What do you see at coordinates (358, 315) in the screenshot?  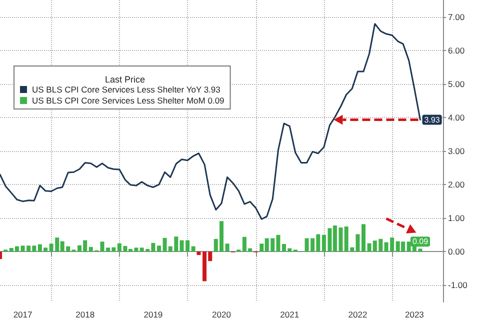 I see `x-tick-label: 2022` at bounding box center [358, 315].